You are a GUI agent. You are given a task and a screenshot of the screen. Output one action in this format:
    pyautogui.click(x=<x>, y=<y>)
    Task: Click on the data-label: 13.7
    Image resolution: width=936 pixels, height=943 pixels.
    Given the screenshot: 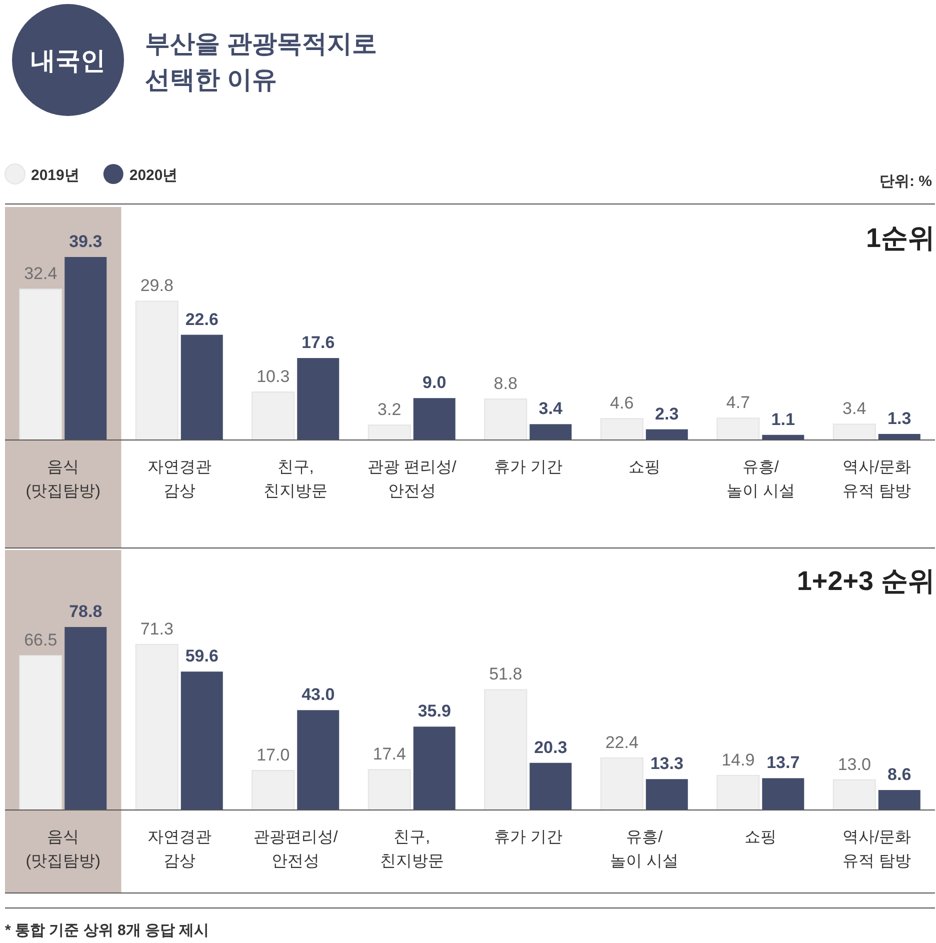 What is the action you would take?
    pyautogui.click(x=783, y=762)
    